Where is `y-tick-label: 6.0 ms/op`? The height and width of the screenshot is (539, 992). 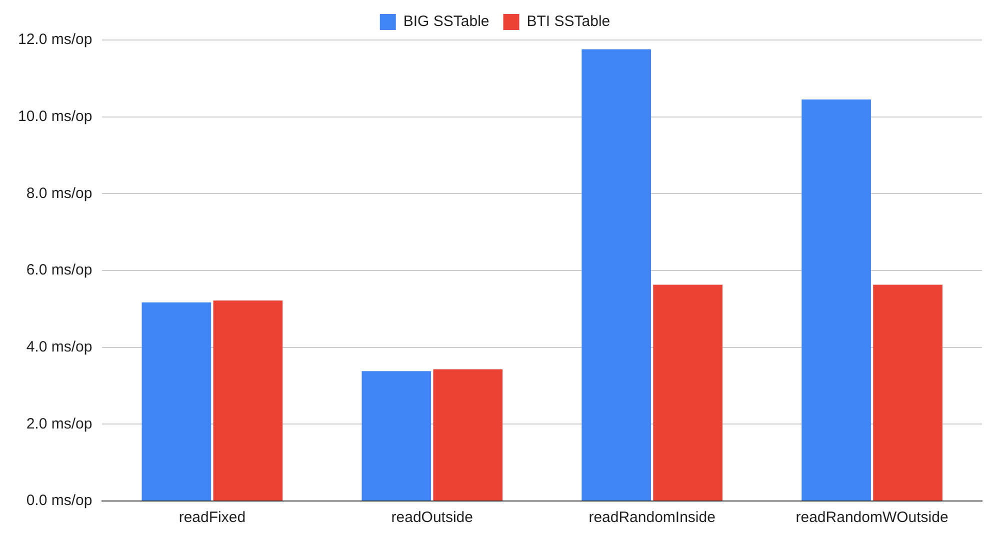
y-tick-label: 6.0 ms/op is located at coordinates (59, 270).